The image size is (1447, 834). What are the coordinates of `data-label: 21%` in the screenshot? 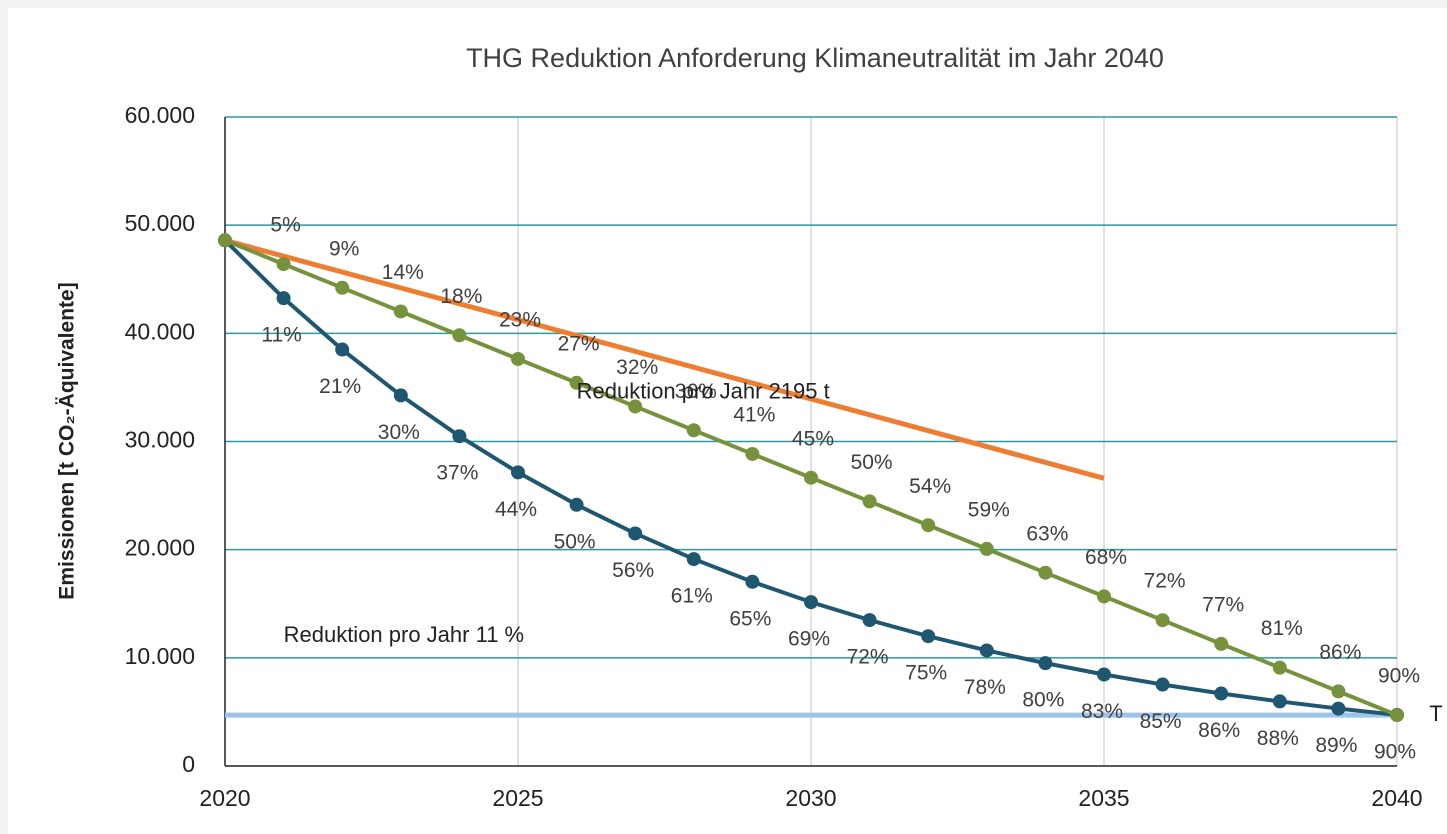 It's located at (340, 386).